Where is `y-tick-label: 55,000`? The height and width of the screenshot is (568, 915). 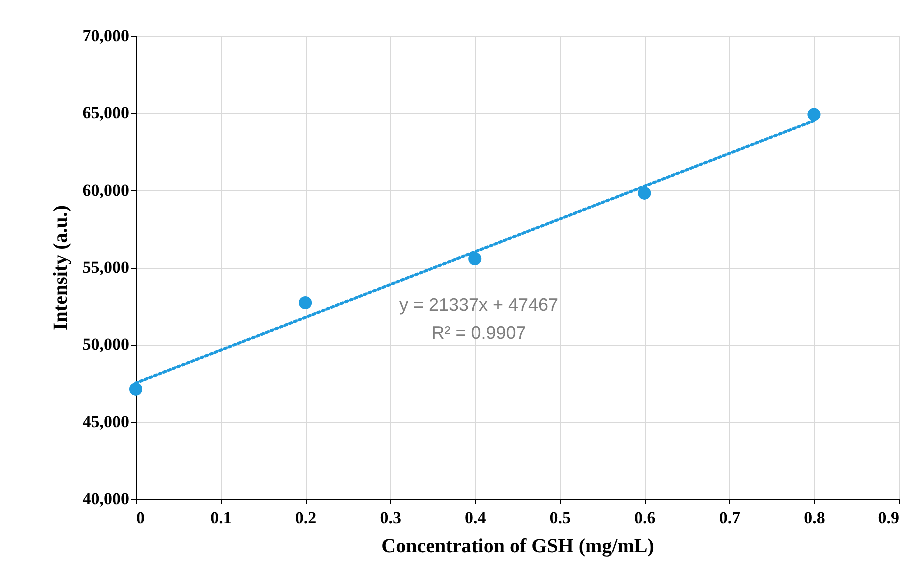 y-tick-label: 55,000 is located at coordinates (106, 267).